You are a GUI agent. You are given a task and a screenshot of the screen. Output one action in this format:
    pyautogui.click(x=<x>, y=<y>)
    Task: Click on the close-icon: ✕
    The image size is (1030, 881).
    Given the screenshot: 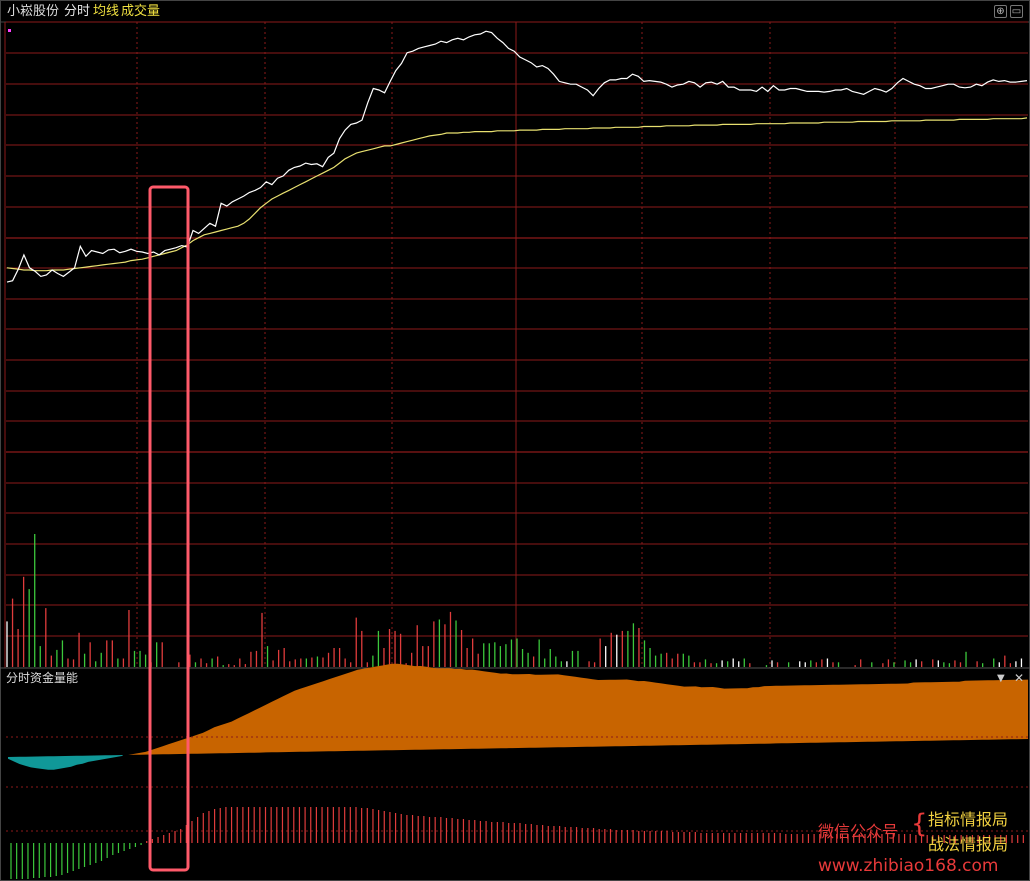 What is the action you would take?
    pyautogui.click(x=1019, y=678)
    